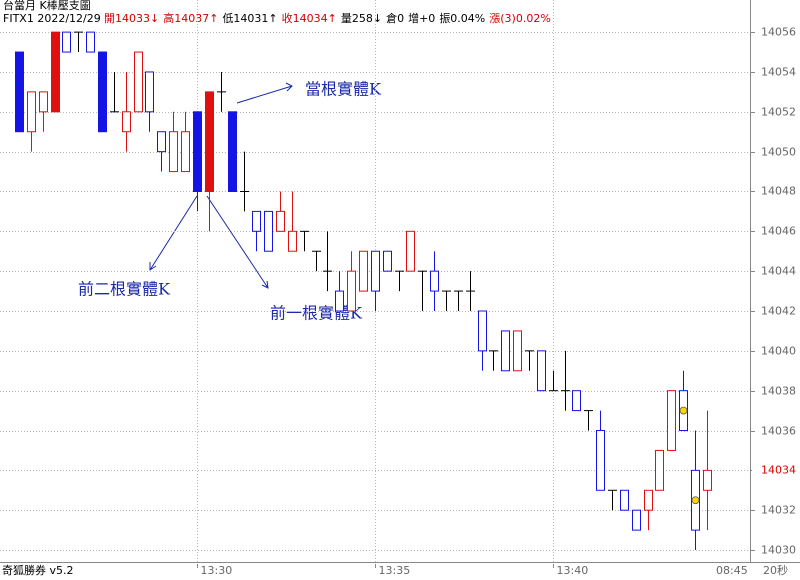  What do you see at coordinates (573, 570) in the screenshot?
I see `x-tick-label: 13:40` at bounding box center [573, 570].